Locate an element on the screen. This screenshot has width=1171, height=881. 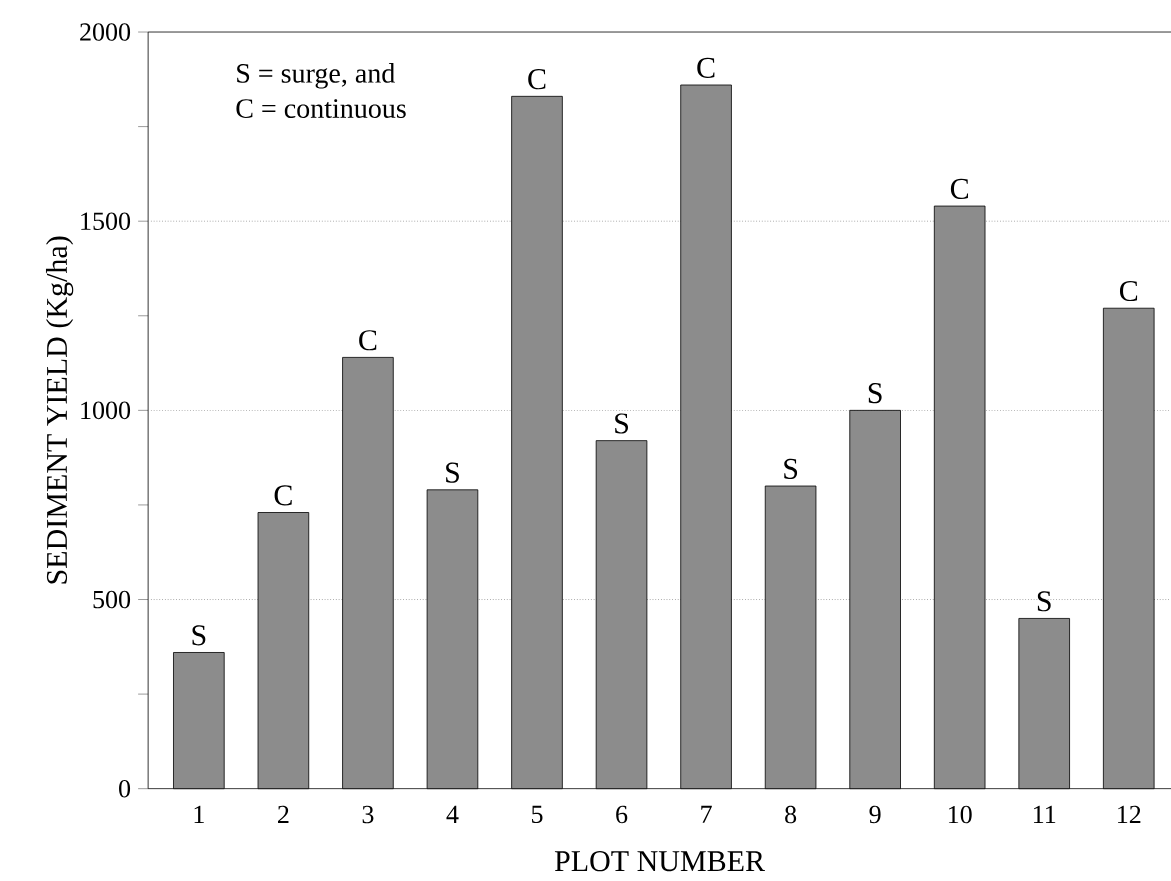
x-tick-label: 2 is located at coordinates (283, 814).